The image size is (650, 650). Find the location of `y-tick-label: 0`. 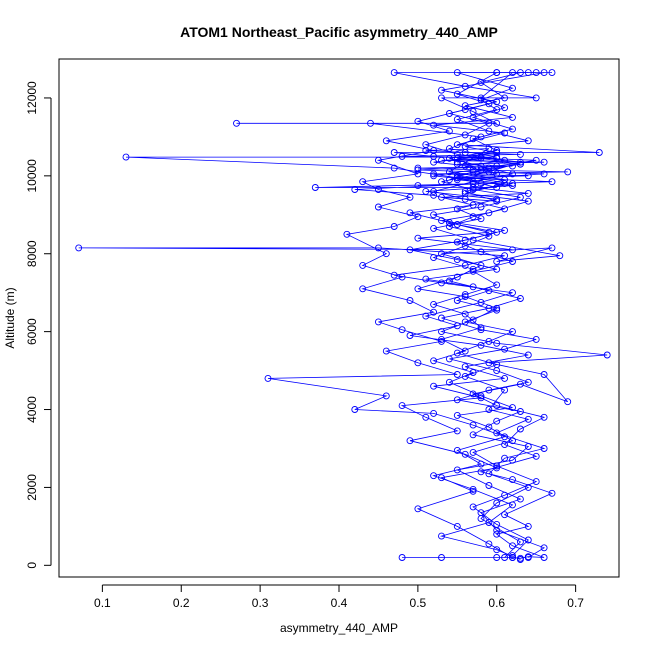

y-tick-label: 0 is located at coordinates (32, 565).